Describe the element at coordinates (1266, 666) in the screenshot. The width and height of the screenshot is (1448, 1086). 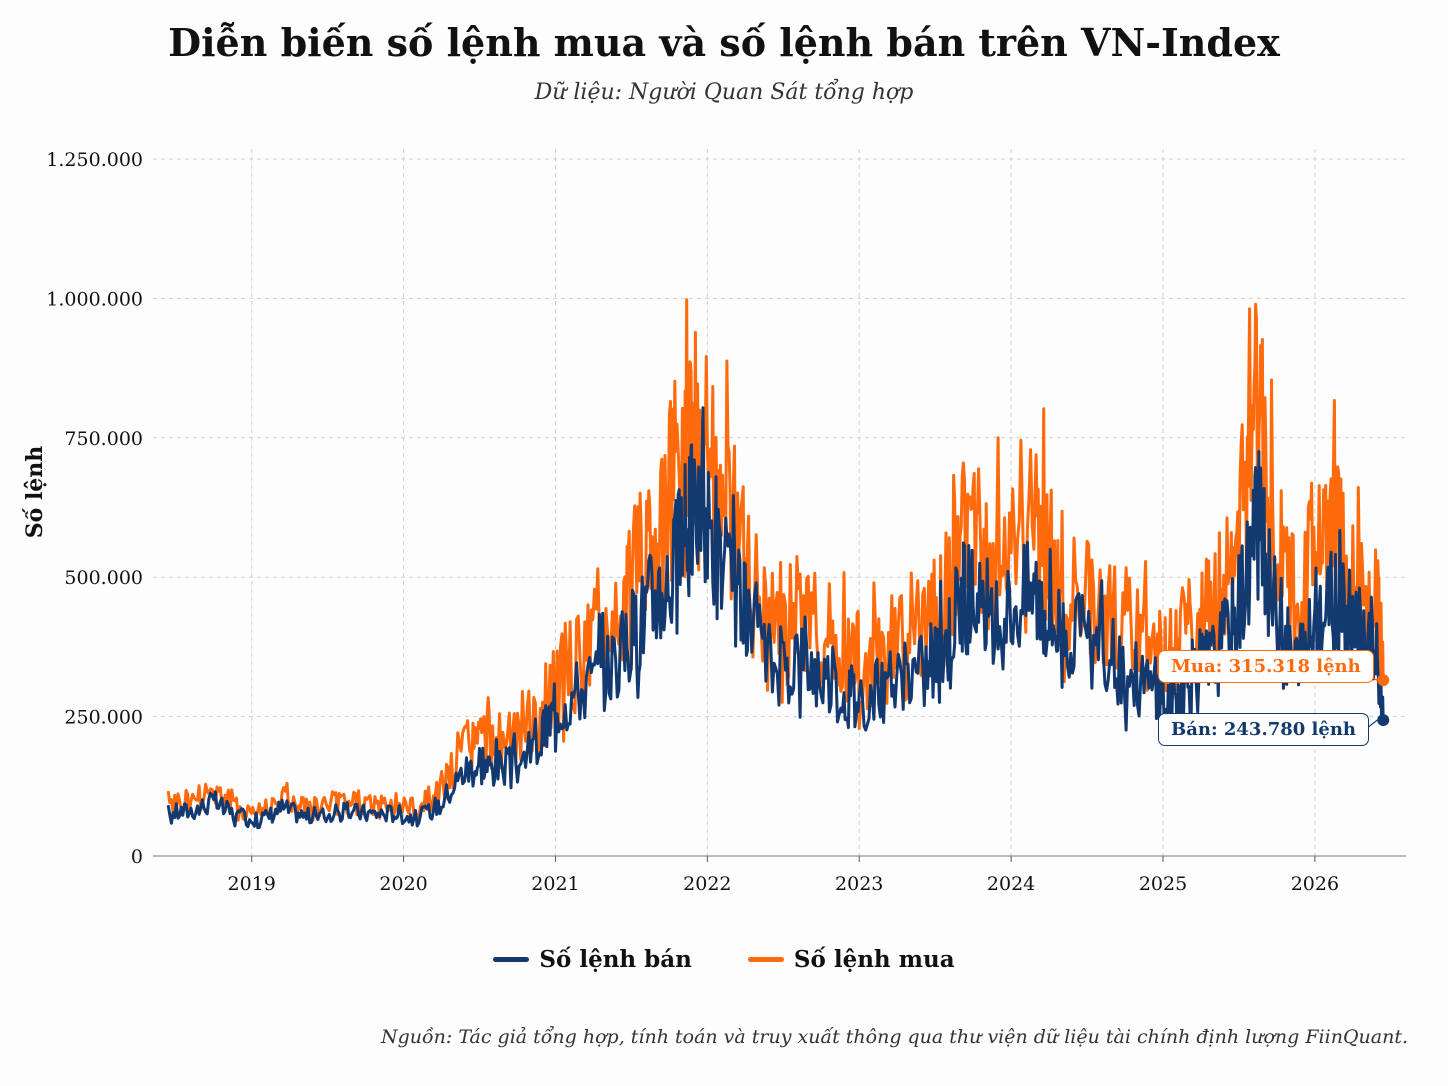
I see `buy-callout: Mua: 315.318 lệnh` at that location.